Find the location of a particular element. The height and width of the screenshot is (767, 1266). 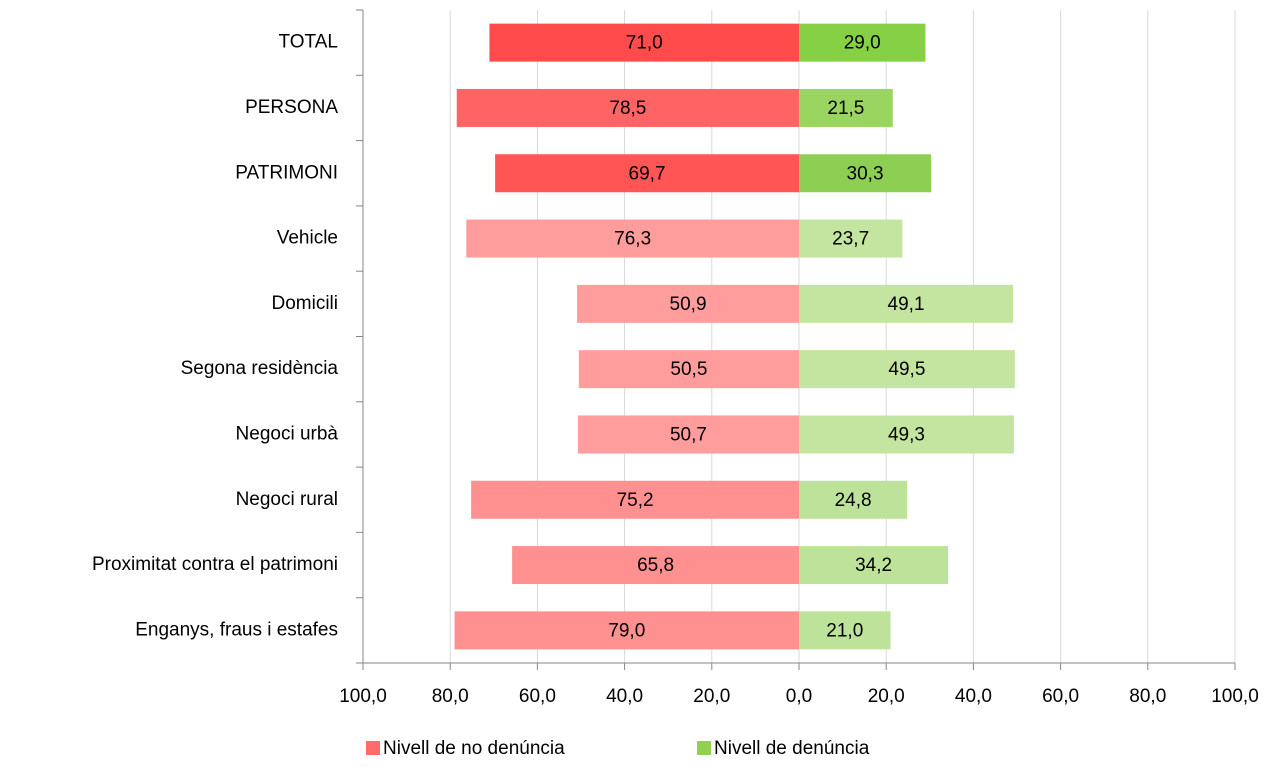

data-label: 50,9 is located at coordinates (688, 304).